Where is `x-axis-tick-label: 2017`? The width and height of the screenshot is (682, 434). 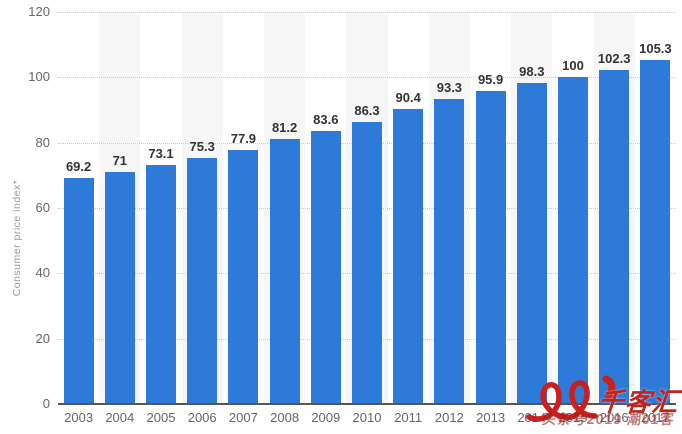 x-axis-tick-label: 2017 is located at coordinates (655, 417).